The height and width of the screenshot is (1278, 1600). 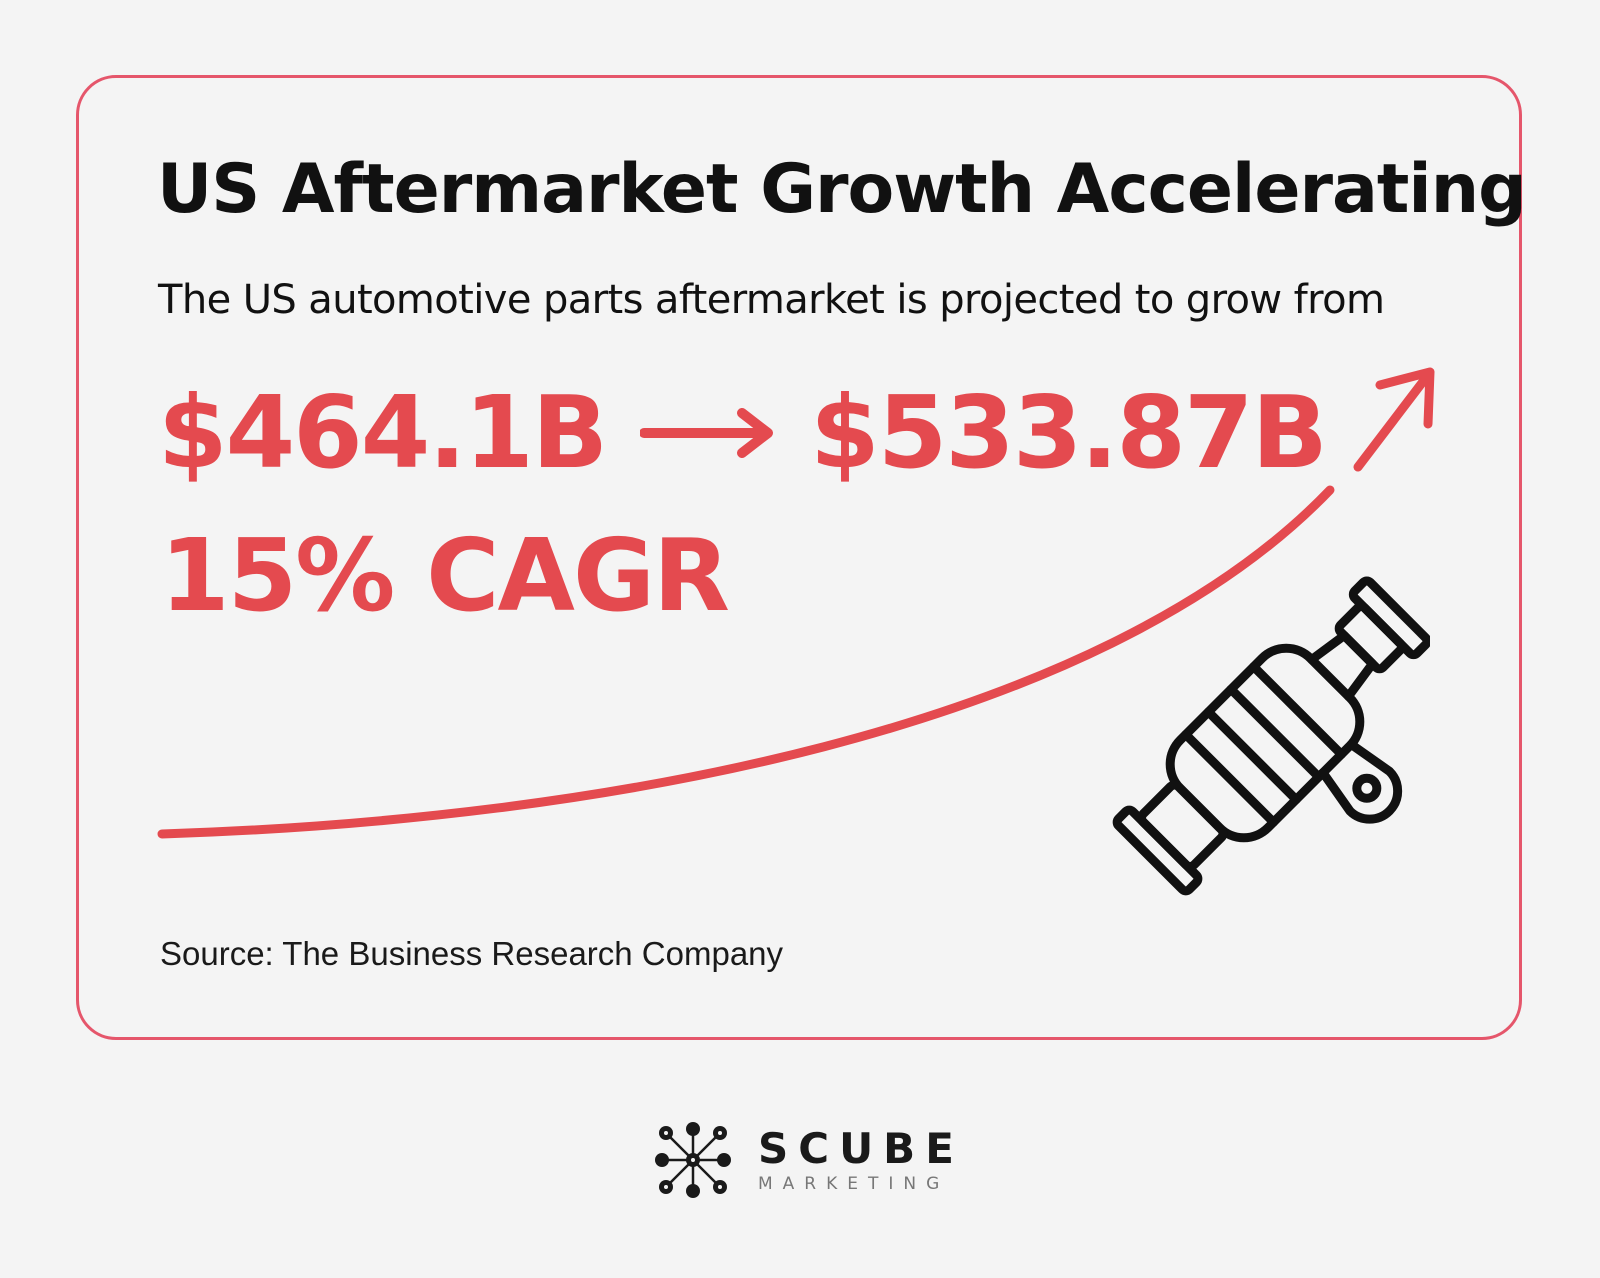 I want to click on source-citation: Source: The Business Research Company, so click(x=472, y=953).